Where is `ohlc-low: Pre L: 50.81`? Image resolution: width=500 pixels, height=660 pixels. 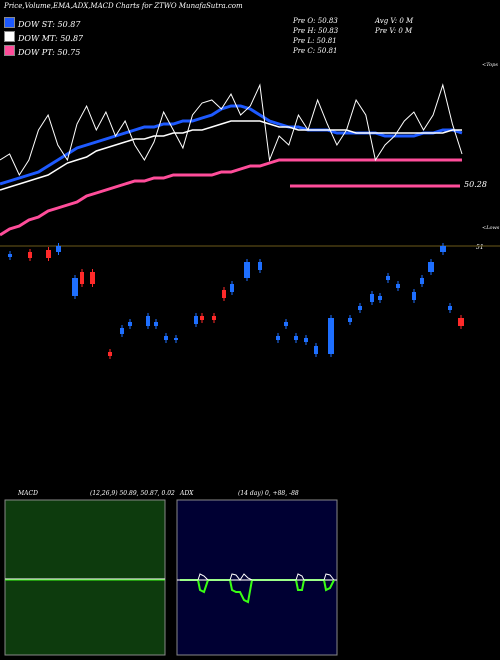
ohlc-low: Pre L: 50.81 is located at coordinates (315, 41).